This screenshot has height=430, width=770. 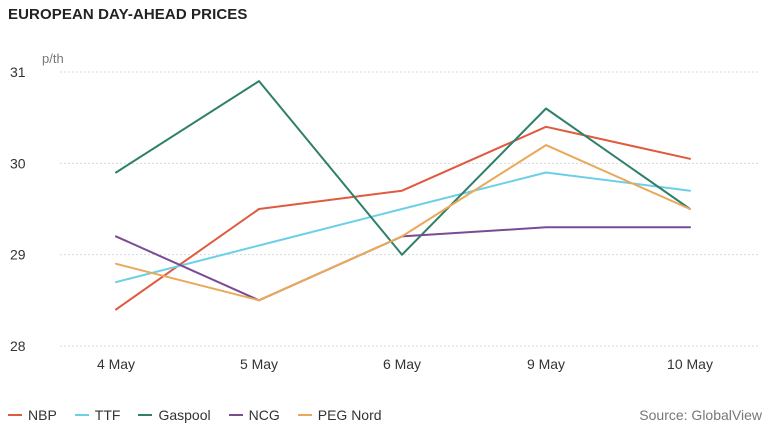 I want to click on source-note: Source: GlobalView, so click(x=700, y=415).